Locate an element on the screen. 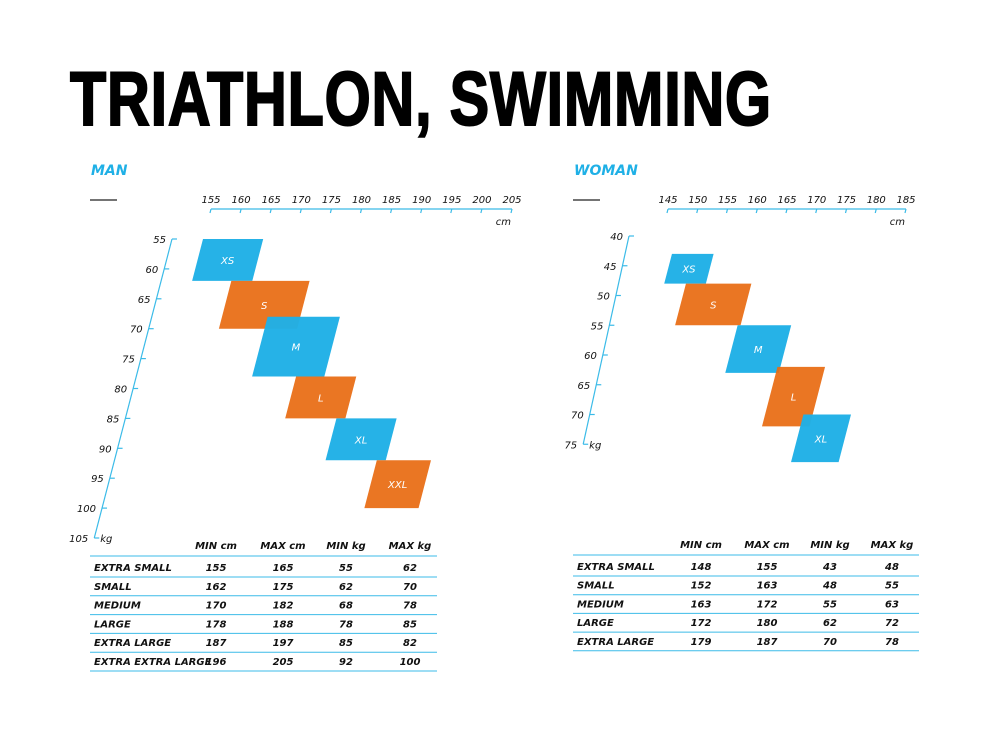 The image size is (1000, 750). table-cell: 82 is located at coordinates (410, 643).